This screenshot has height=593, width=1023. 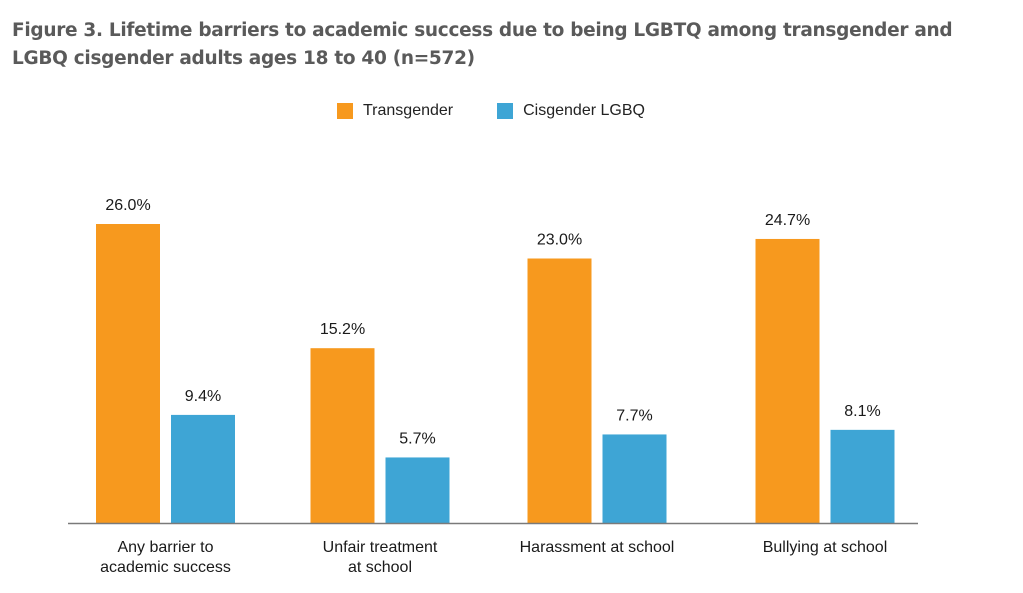 What do you see at coordinates (584, 110) in the screenshot?
I see `legend-label-cisgender-lgbq: Cisgender LGBQ` at bounding box center [584, 110].